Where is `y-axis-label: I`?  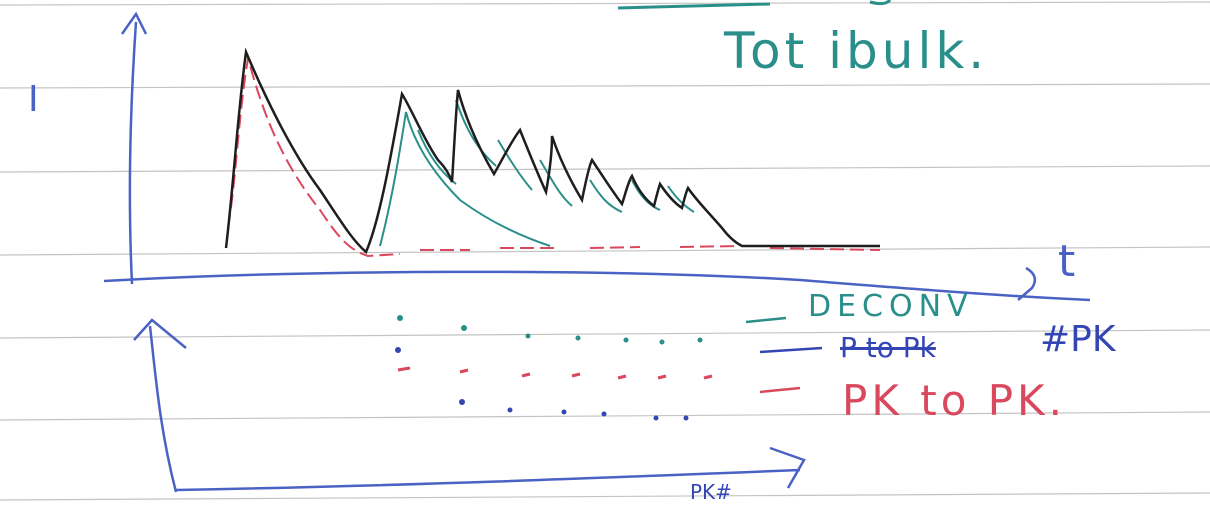
y-axis-label: I is located at coordinates (33, 99).